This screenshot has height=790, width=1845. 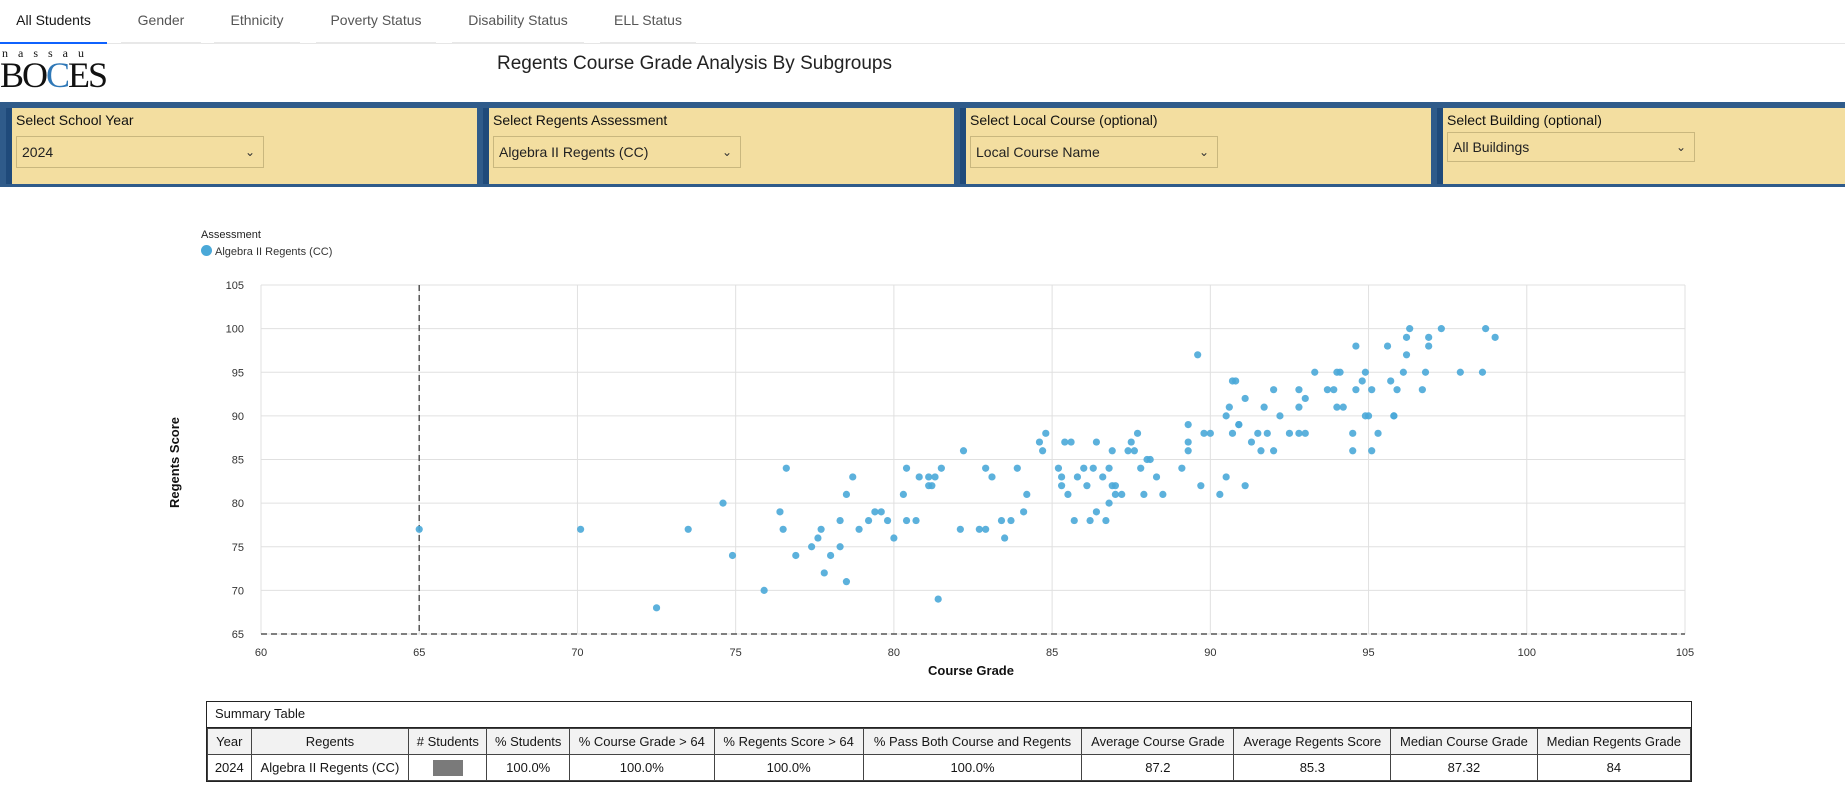 What do you see at coordinates (528, 741) in the screenshot?
I see `column-header: % Students` at bounding box center [528, 741].